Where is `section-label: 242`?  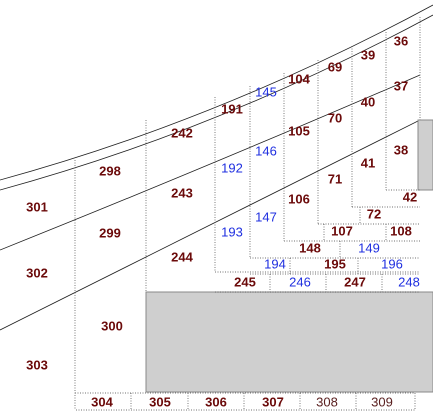
section-label: 242 is located at coordinates (182, 132).